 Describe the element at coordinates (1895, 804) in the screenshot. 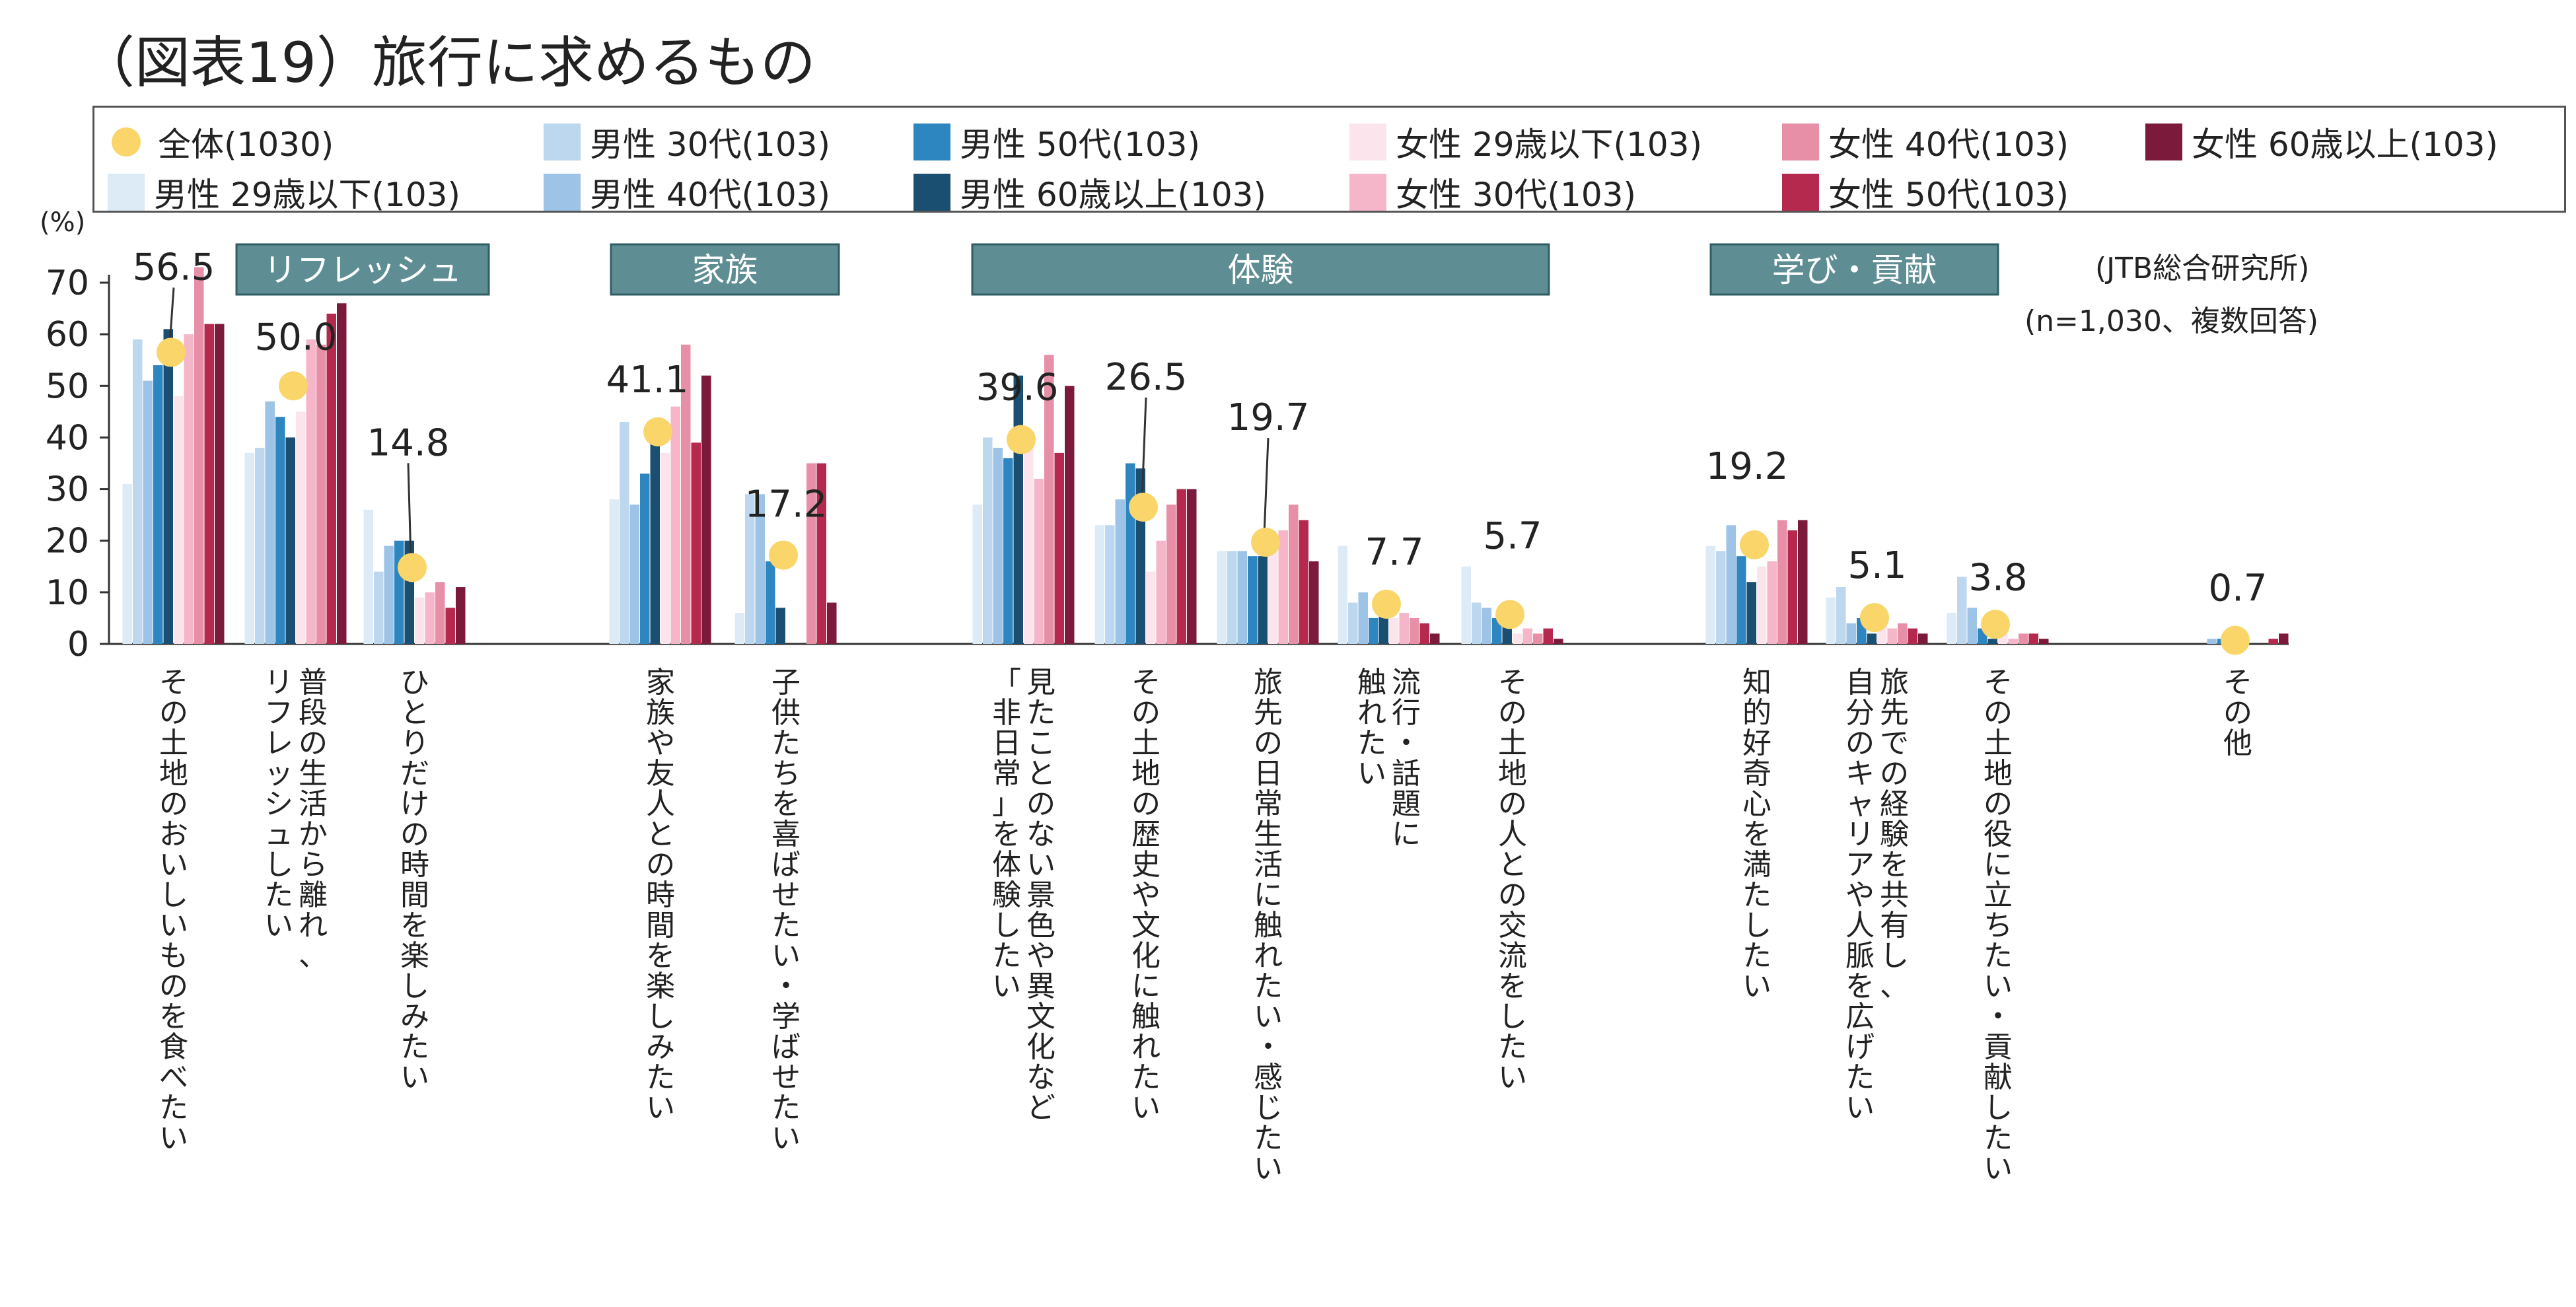

I see `category-label-char: 経` at that location.